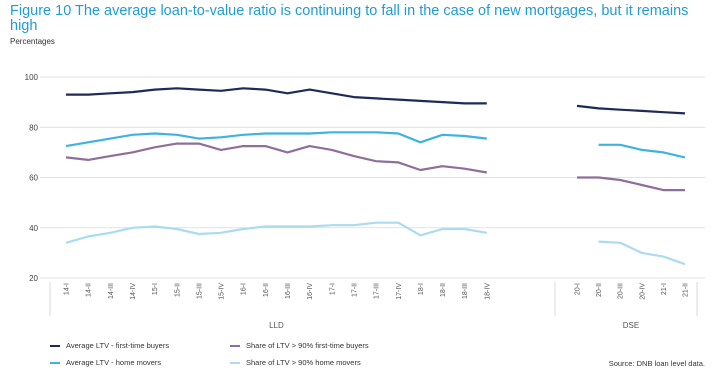 This screenshot has height=372, width=713. Describe the element at coordinates (599, 290) in the screenshot. I see `x-tick-label: 20-II` at that location.